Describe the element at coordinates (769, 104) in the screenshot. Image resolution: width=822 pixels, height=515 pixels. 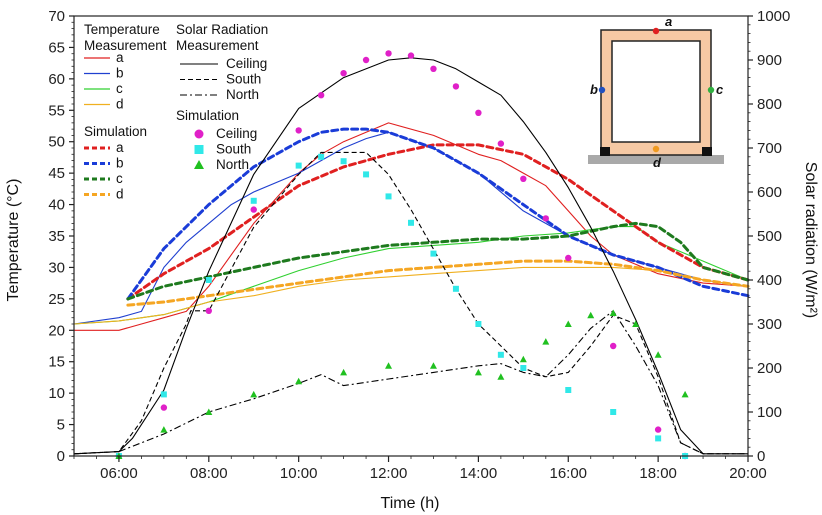
I see `y-right-tick-label: 800` at that location.